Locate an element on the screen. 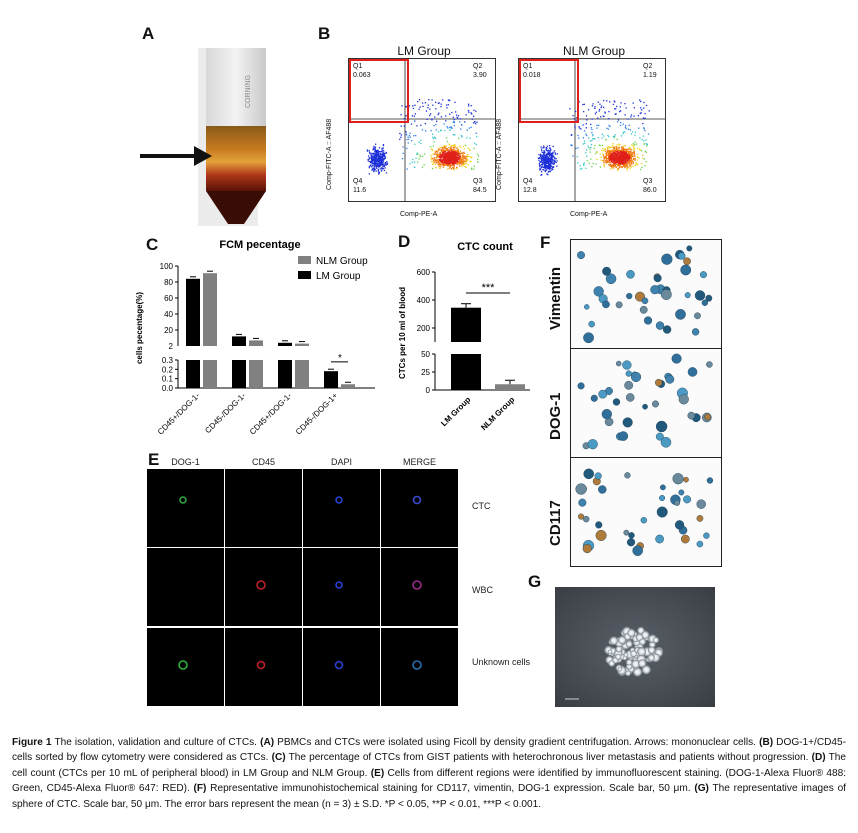  if-col-cd45: CD45 is located at coordinates (263, 462).